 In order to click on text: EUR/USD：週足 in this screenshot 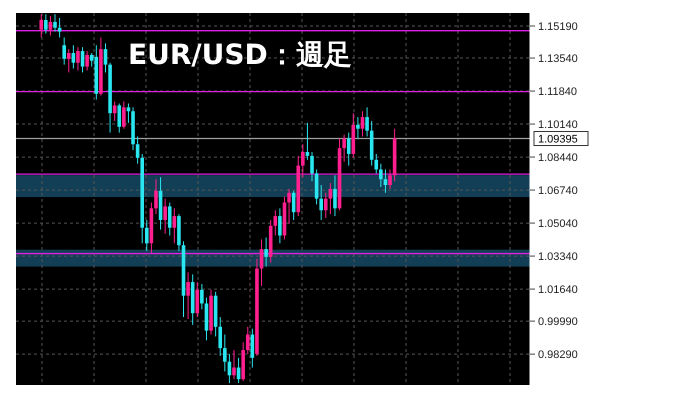, I will do `click(240, 54)`.